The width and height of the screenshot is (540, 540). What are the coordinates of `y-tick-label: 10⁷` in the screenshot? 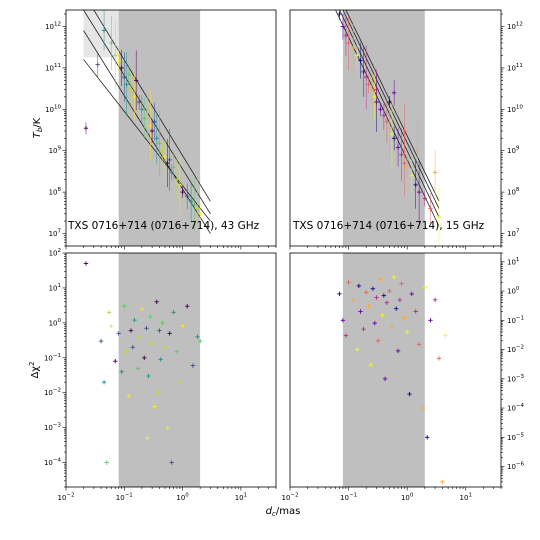 It's located at (55, 234).